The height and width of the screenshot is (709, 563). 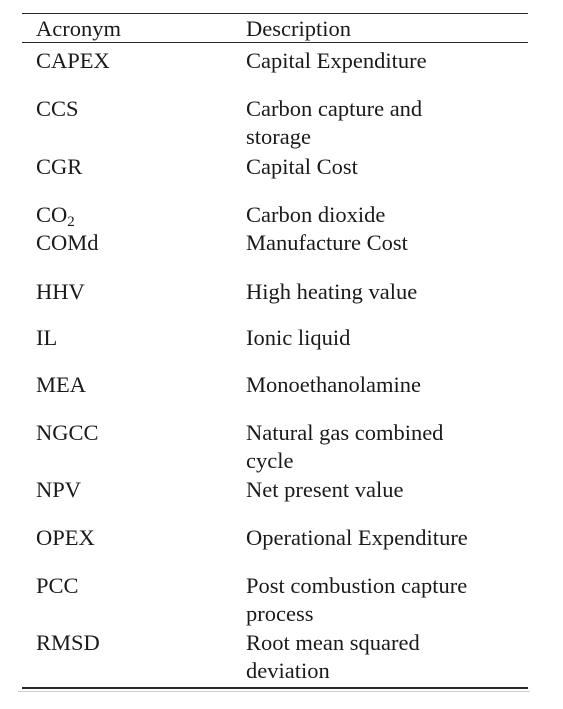 What do you see at coordinates (68, 642) in the screenshot?
I see `row-rmsd-acronym: RMSD` at bounding box center [68, 642].